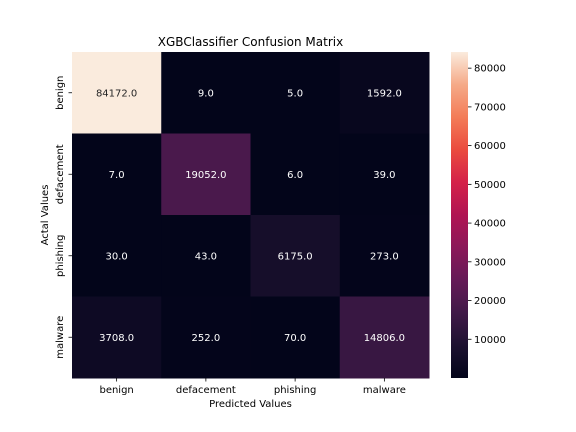  I want to click on colorbar-tick-label: 10000, so click(490, 340).